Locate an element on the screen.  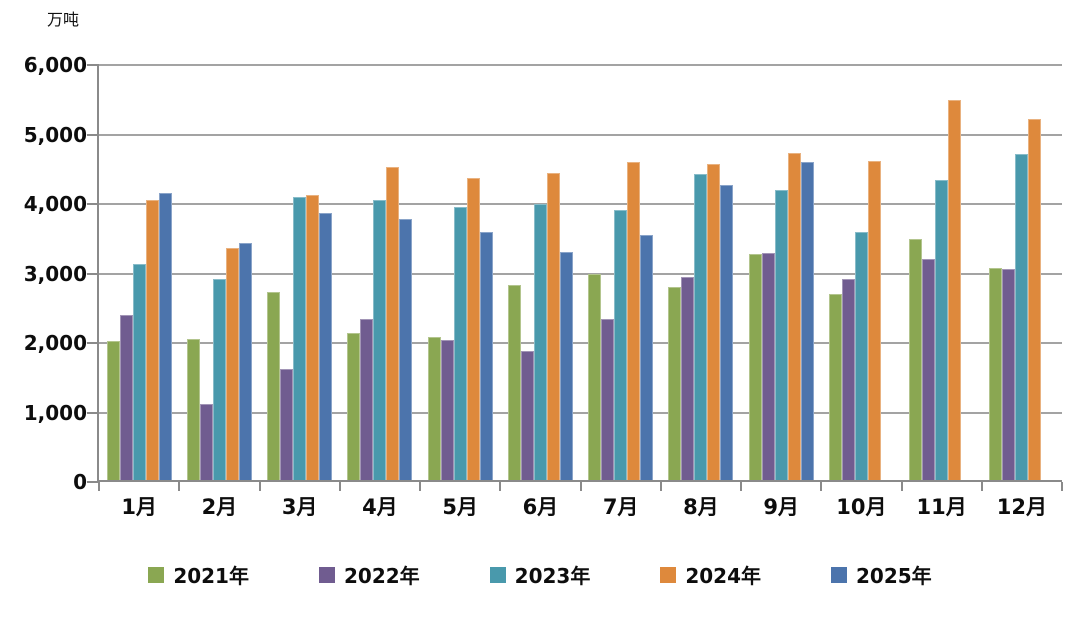
bar-2024年-9月 is located at coordinates (794, 317).